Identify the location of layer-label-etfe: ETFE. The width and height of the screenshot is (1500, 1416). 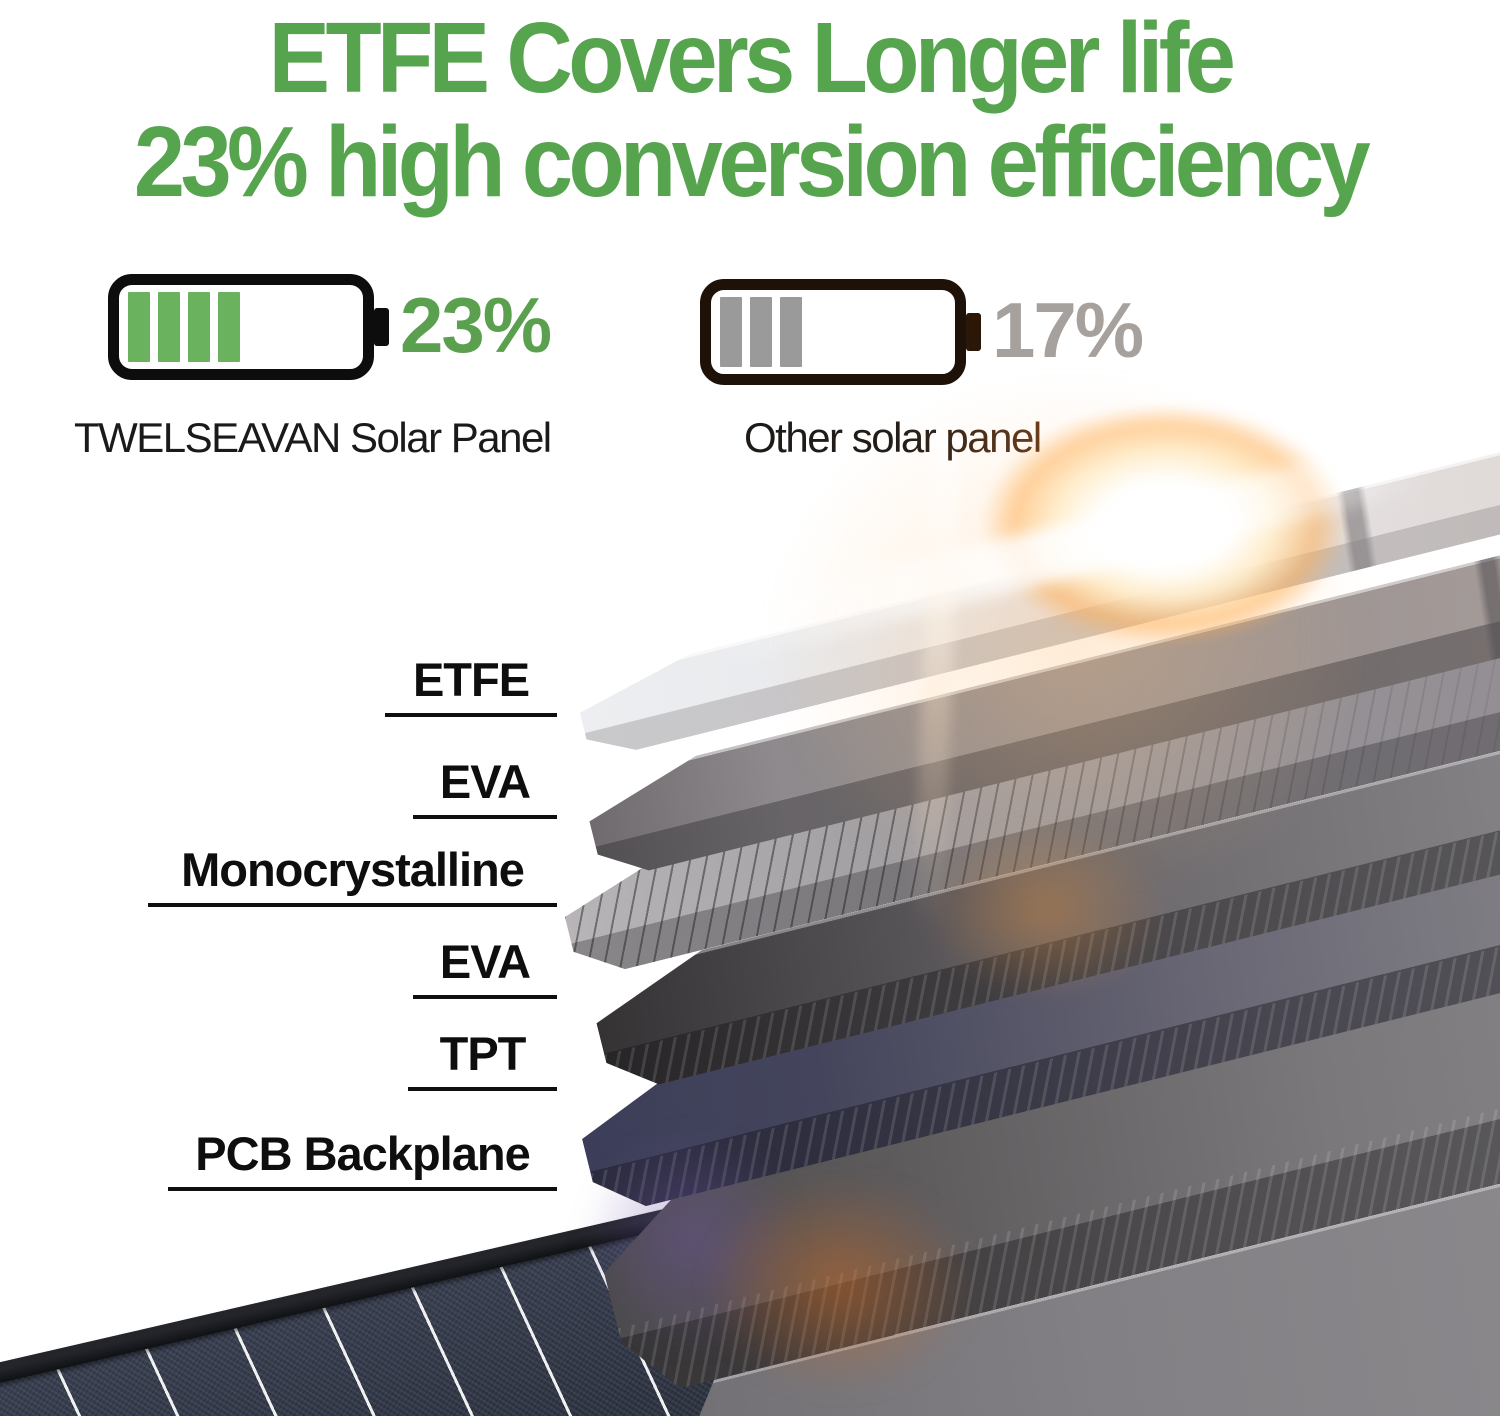
(471, 684).